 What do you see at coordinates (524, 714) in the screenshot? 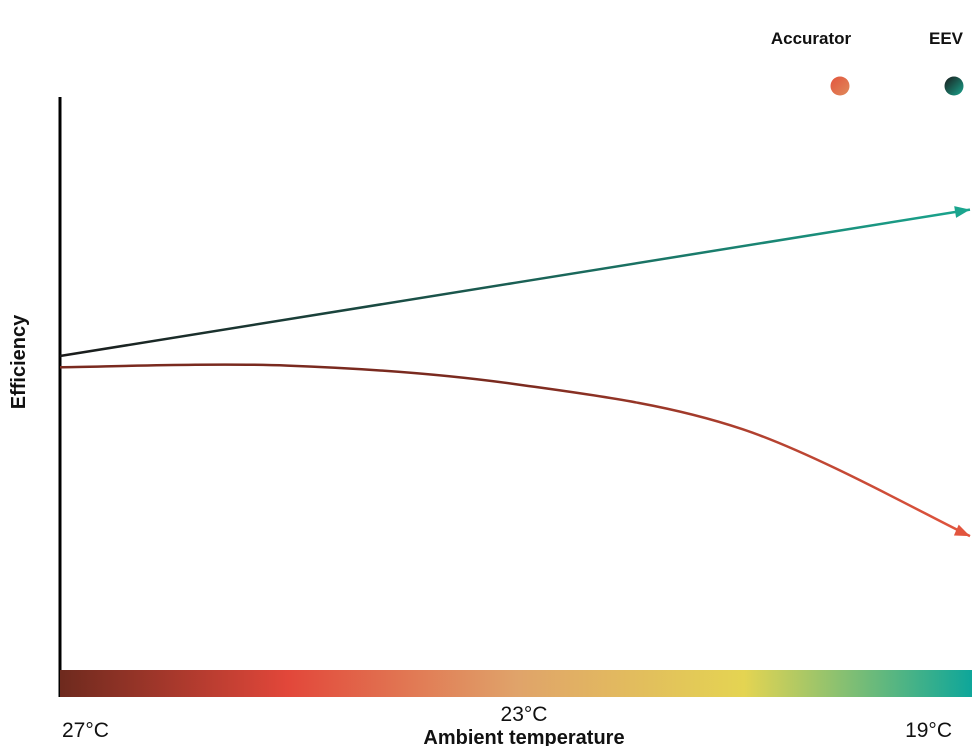
I see `x-tick-label-23: 23°C` at bounding box center [524, 714].